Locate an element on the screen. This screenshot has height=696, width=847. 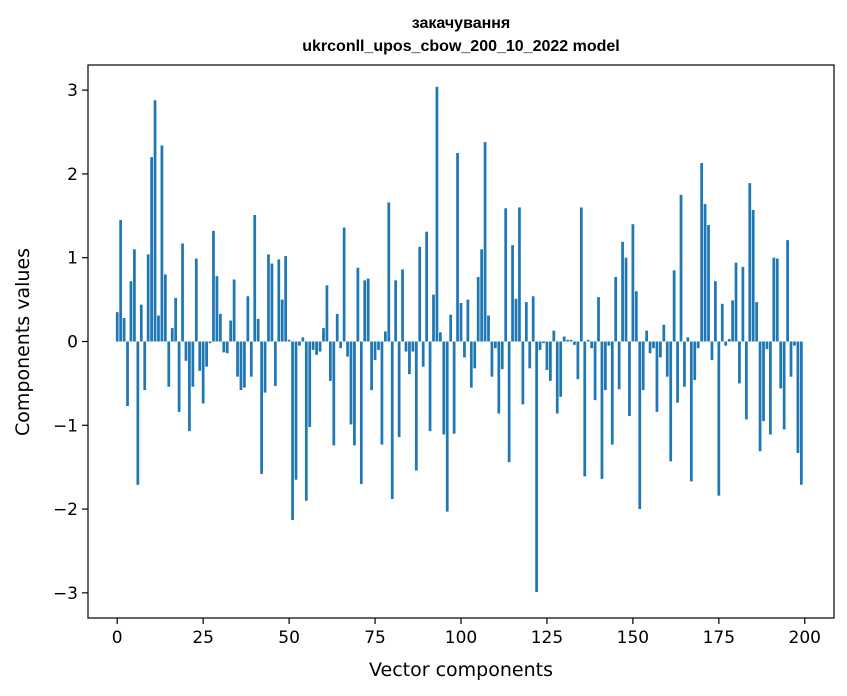
y-tick-label: −1 is located at coordinates (65, 426).